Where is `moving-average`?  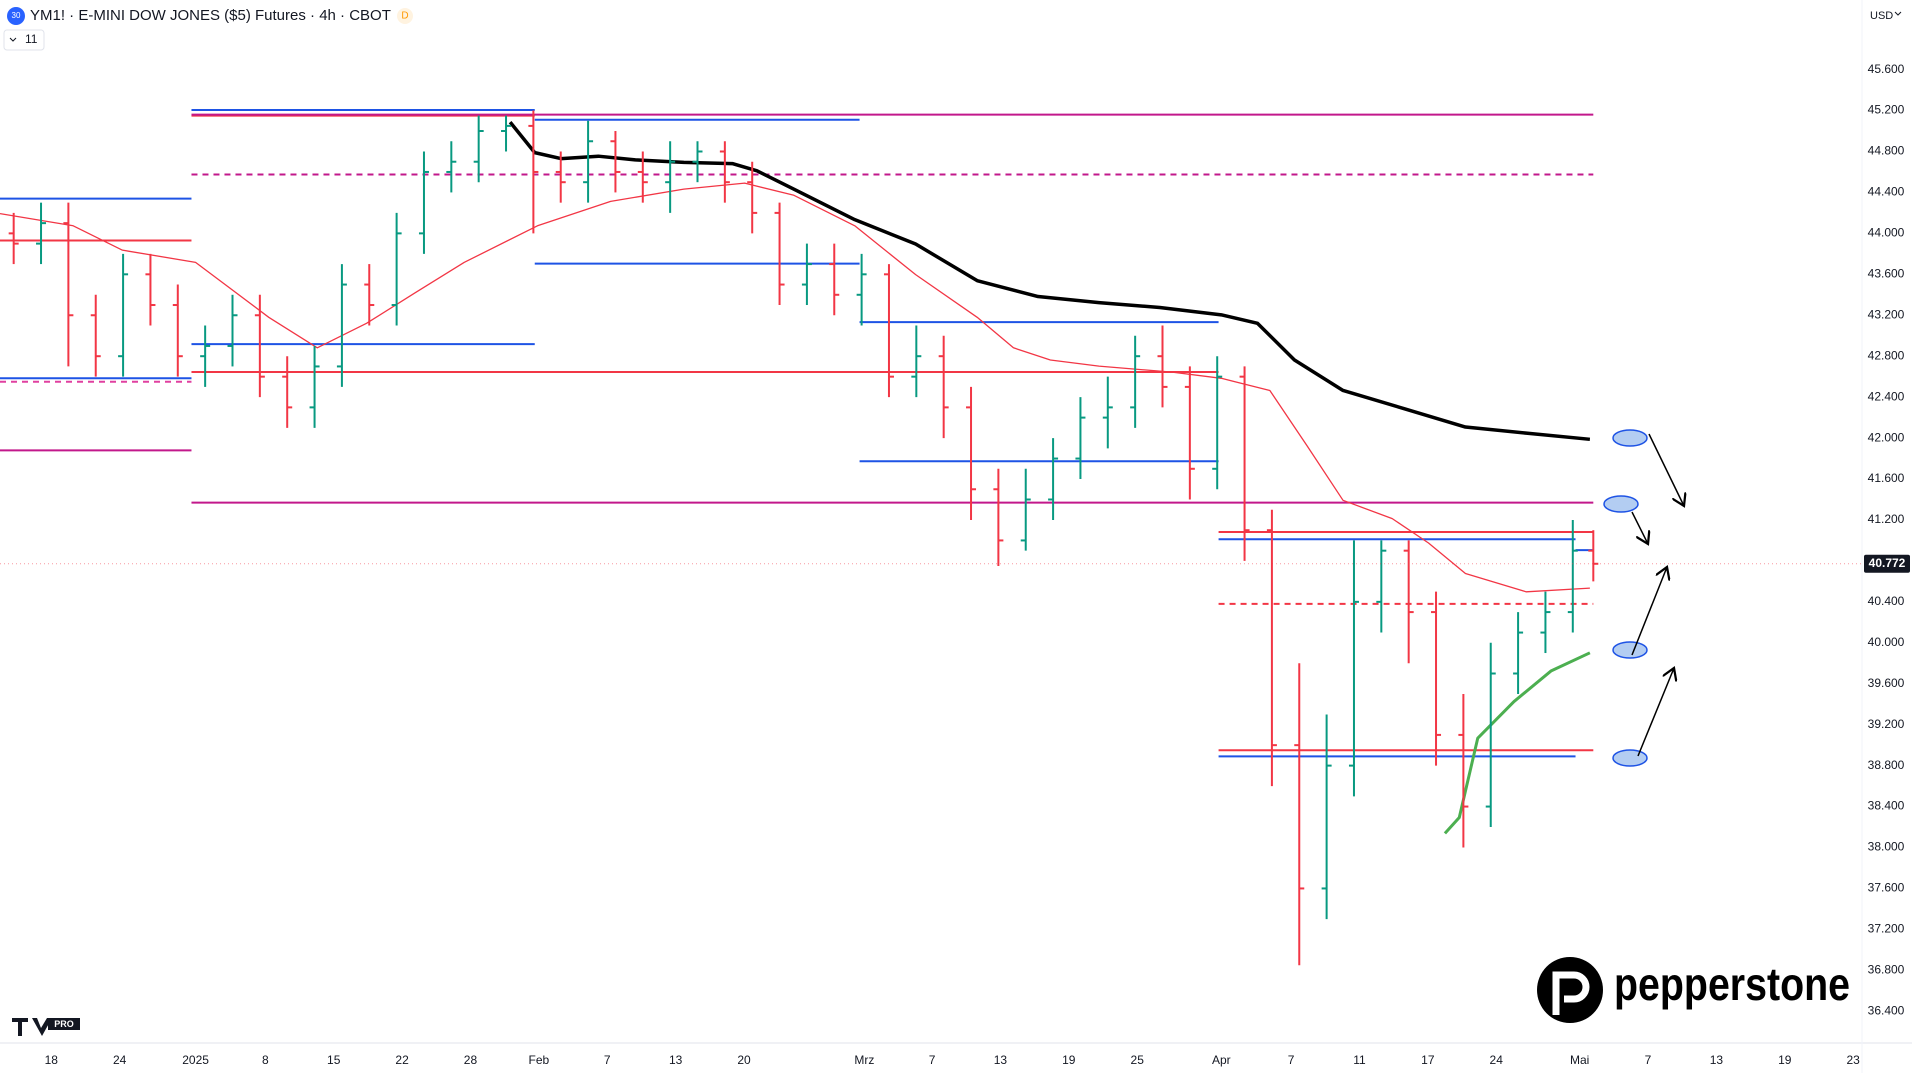 moving-average is located at coordinates (1517, 743).